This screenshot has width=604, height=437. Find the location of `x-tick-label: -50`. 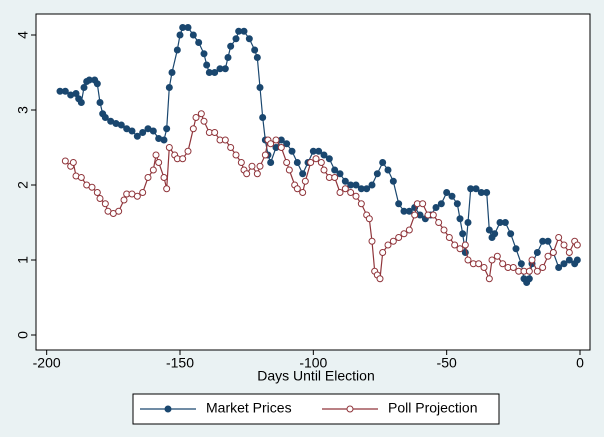

x-tick-label: -50 is located at coordinates (447, 363).